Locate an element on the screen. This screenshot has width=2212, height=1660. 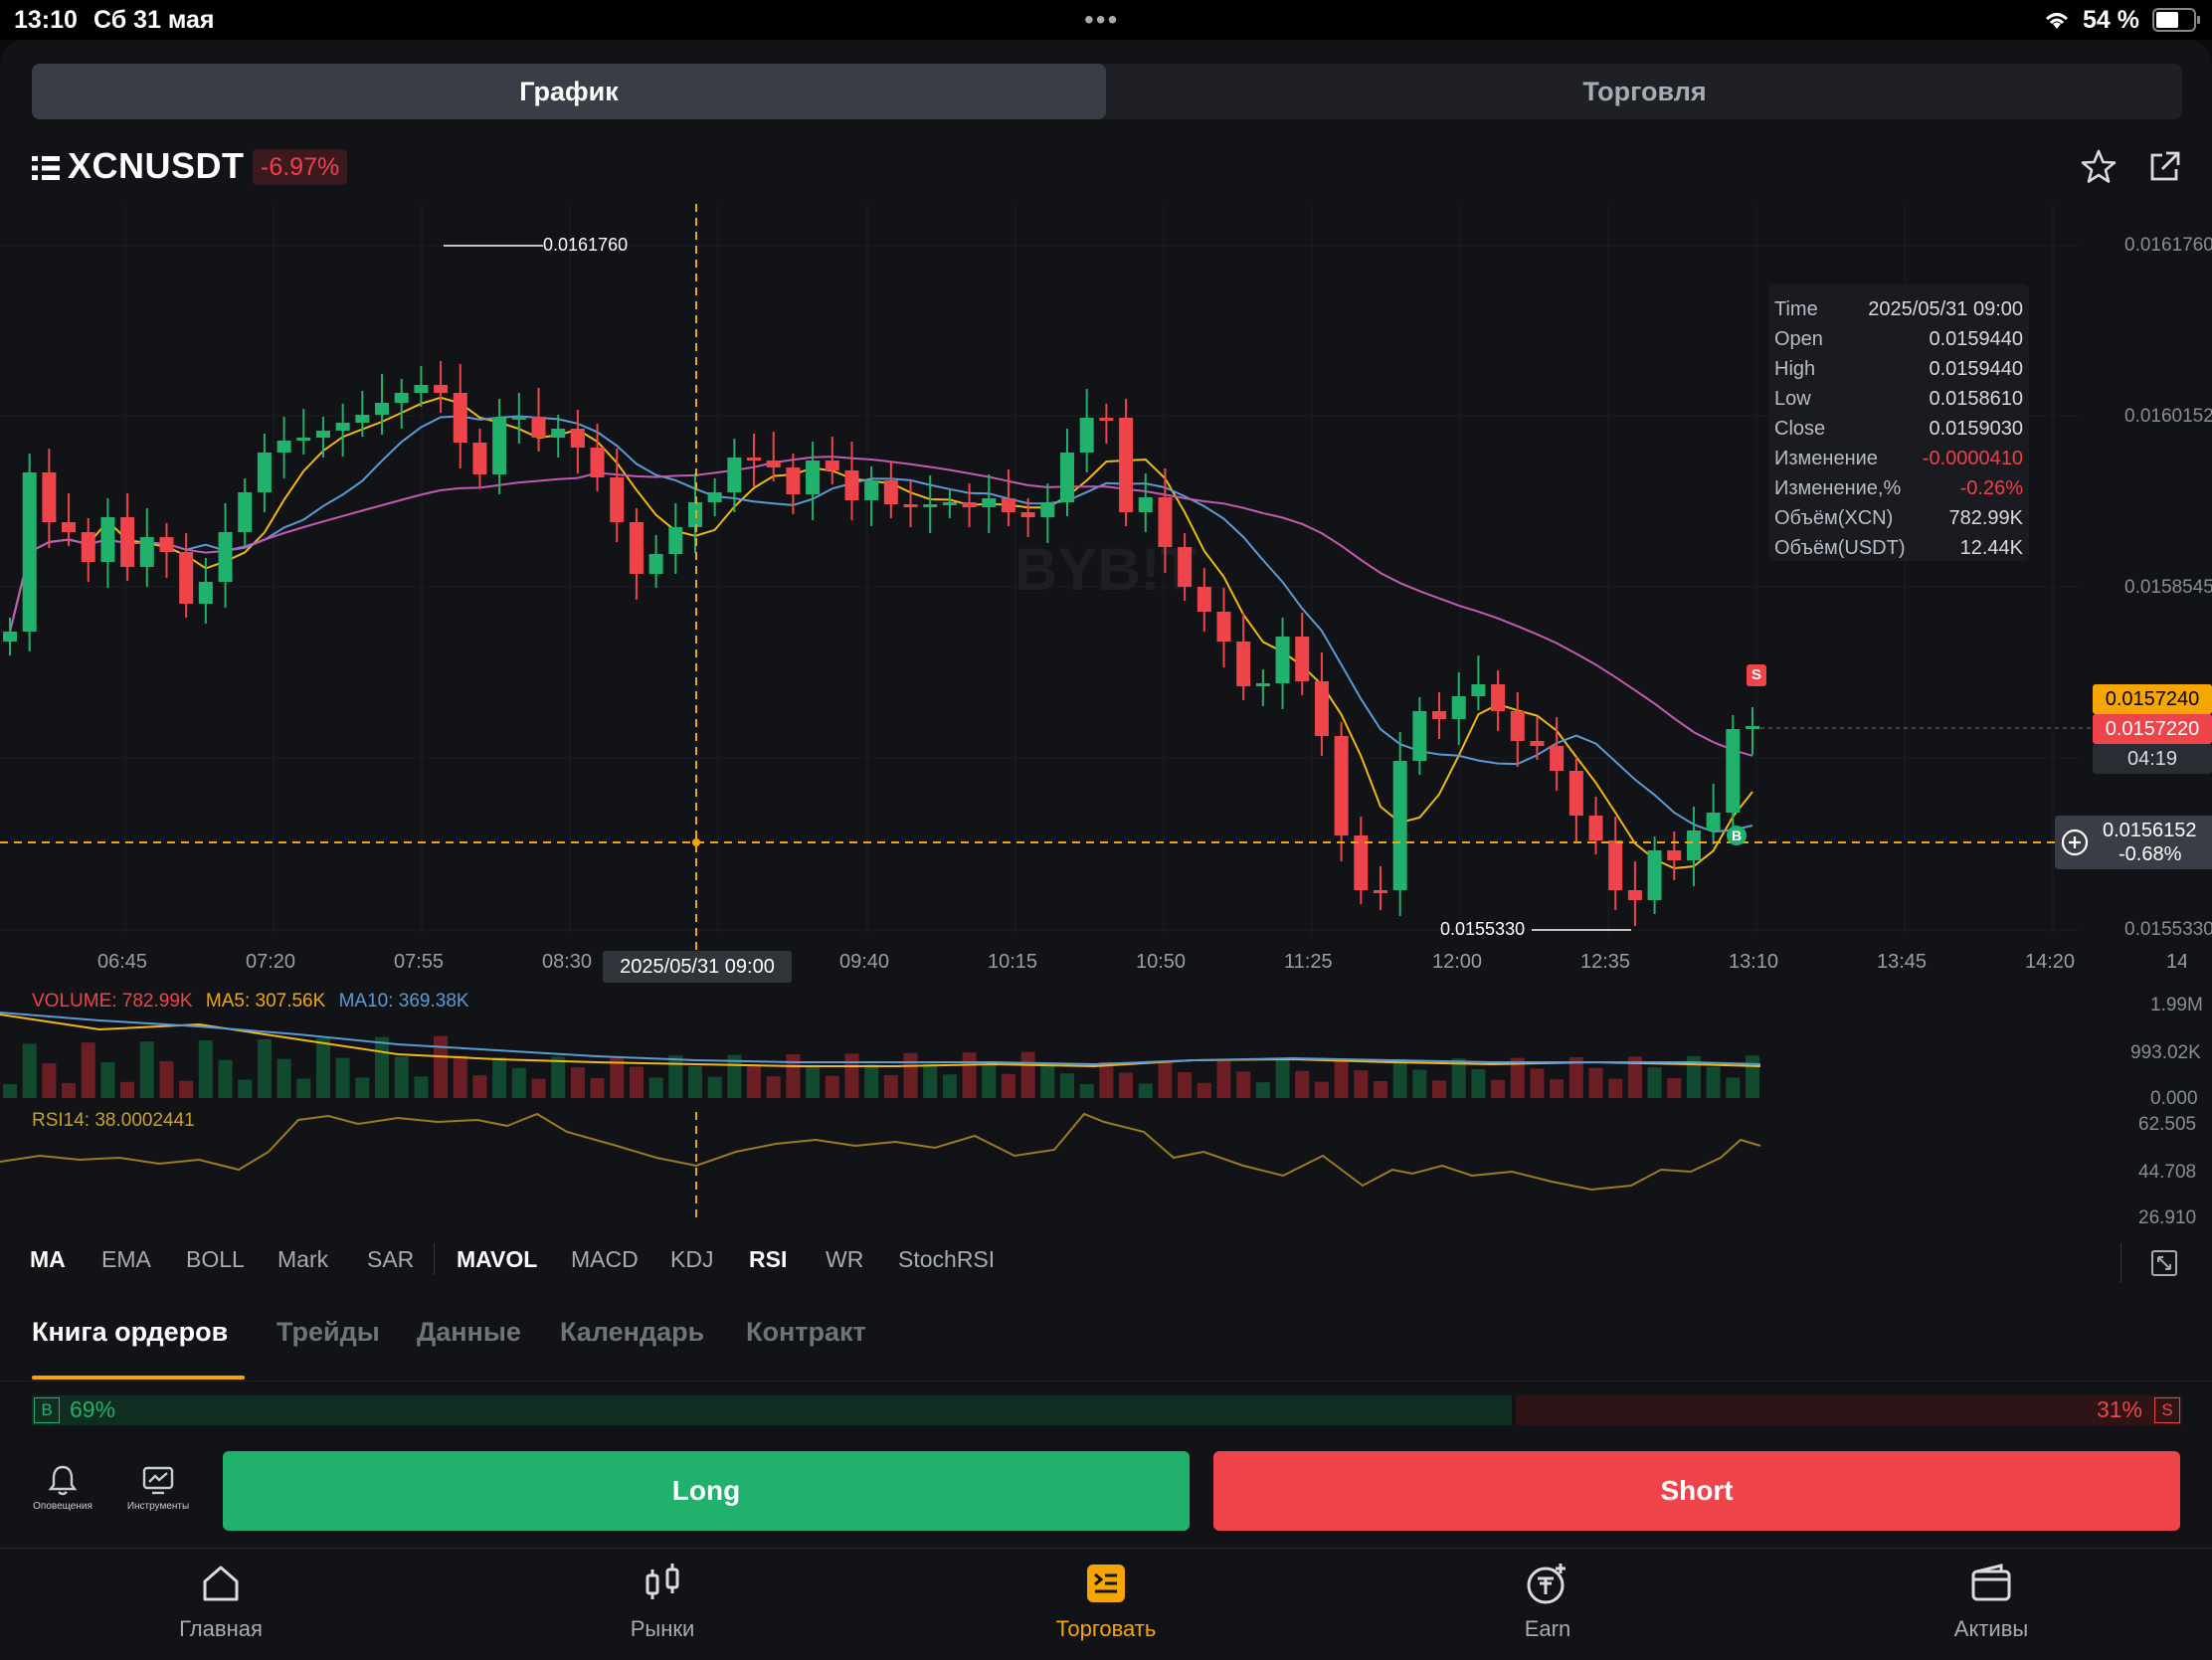
tab-data: Данные is located at coordinates (469, 1332).